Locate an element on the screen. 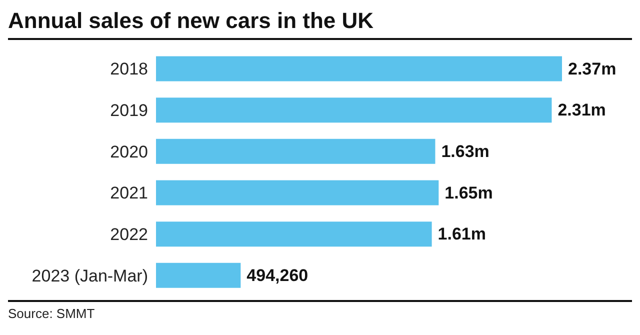  y-tick-label: 2023 (Jan-Mar) is located at coordinates (90, 276).